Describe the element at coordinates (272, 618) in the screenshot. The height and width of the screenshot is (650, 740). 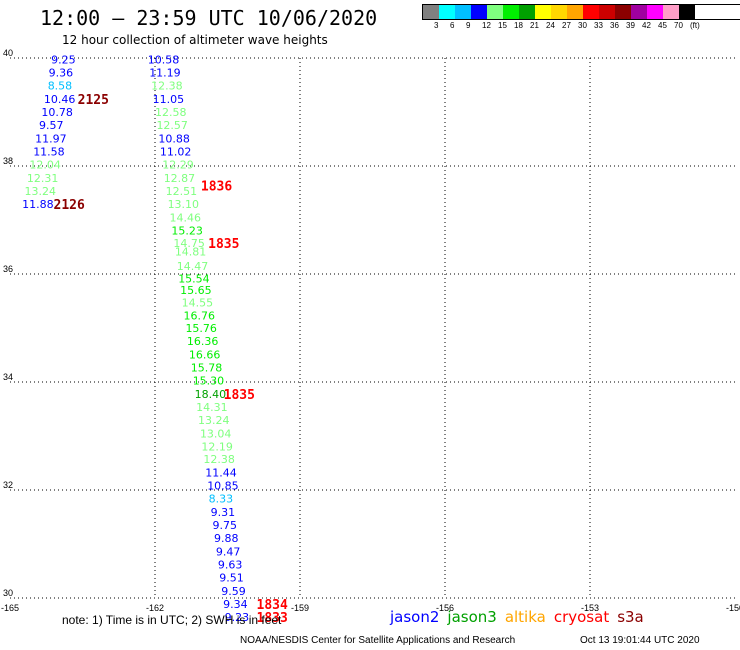
I see `pass-time-label: 1833` at that location.